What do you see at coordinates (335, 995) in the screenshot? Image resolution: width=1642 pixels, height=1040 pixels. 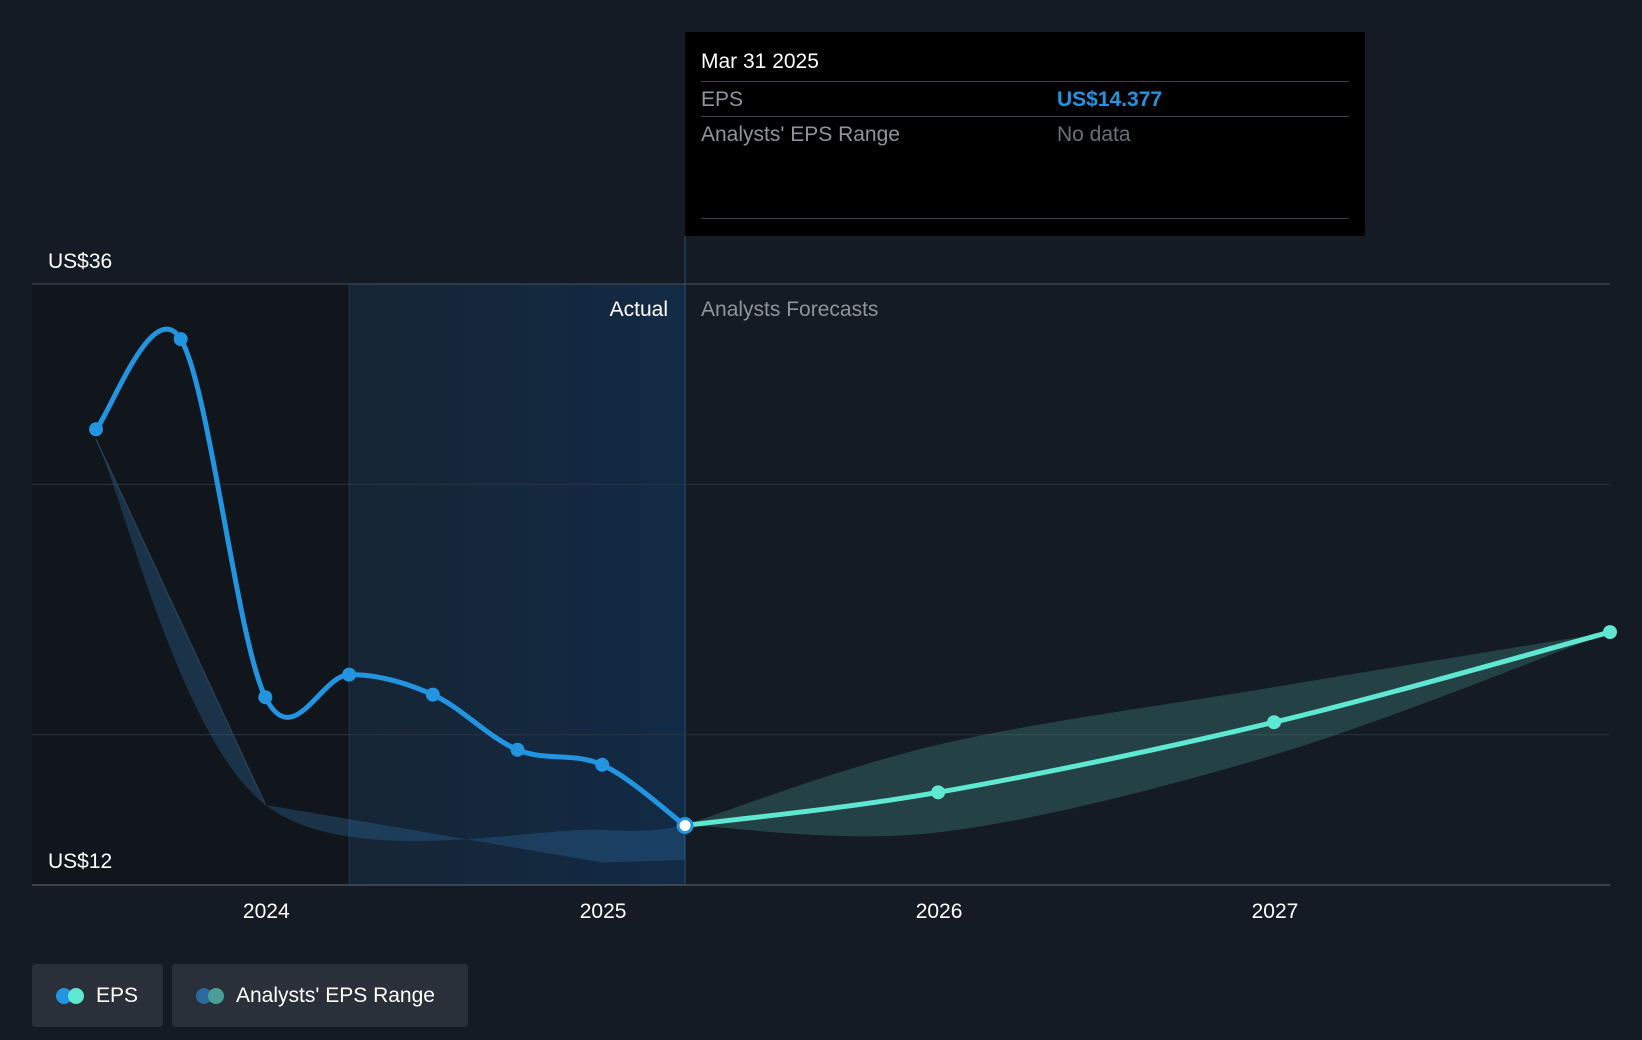 I see `legend-range-label: Analysts' EPS Range` at bounding box center [335, 995].